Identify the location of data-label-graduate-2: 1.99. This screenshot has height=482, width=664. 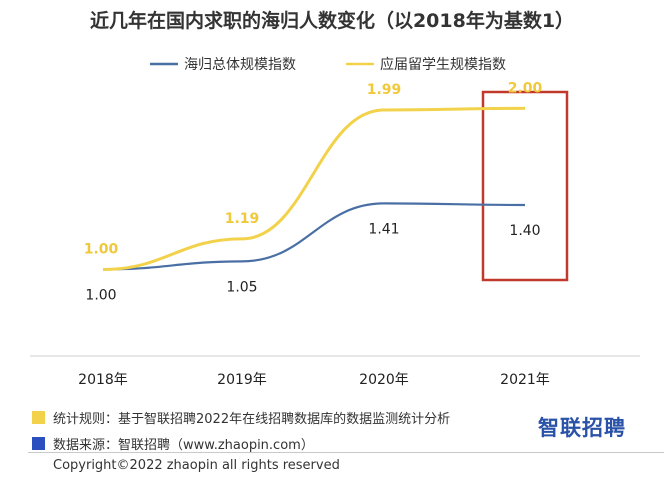
(384, 90).